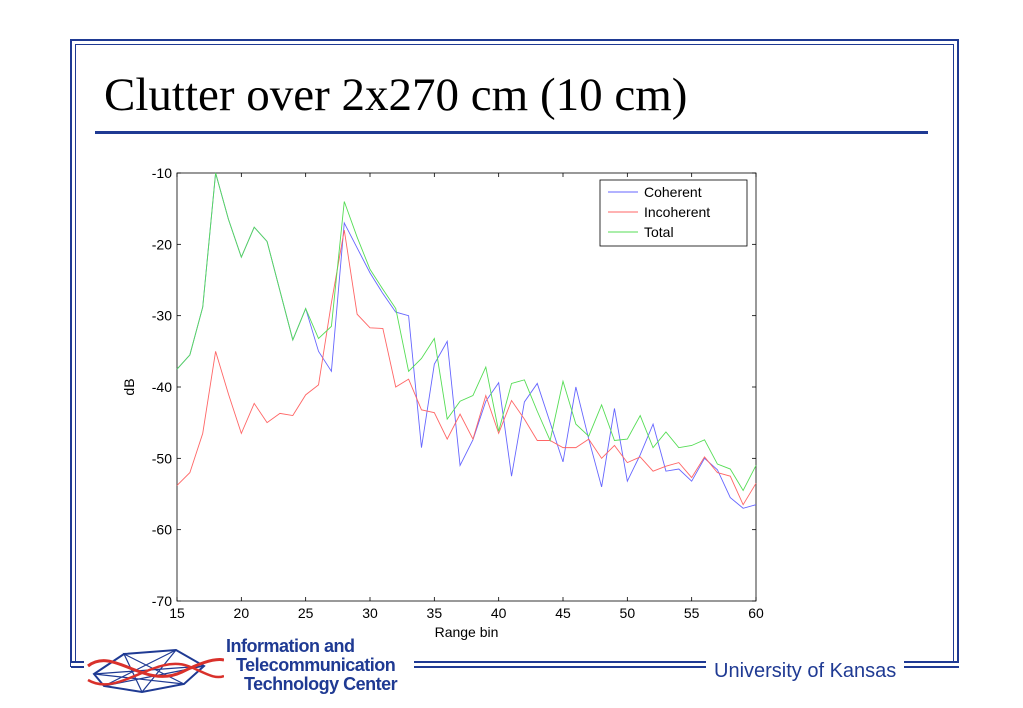 Image resolution: width=1023 pixels, height=708 pixels. Describe the element at coordinates (673, 192) in the screenshot. I see `legend-label-coherent: Coherent` at that location.